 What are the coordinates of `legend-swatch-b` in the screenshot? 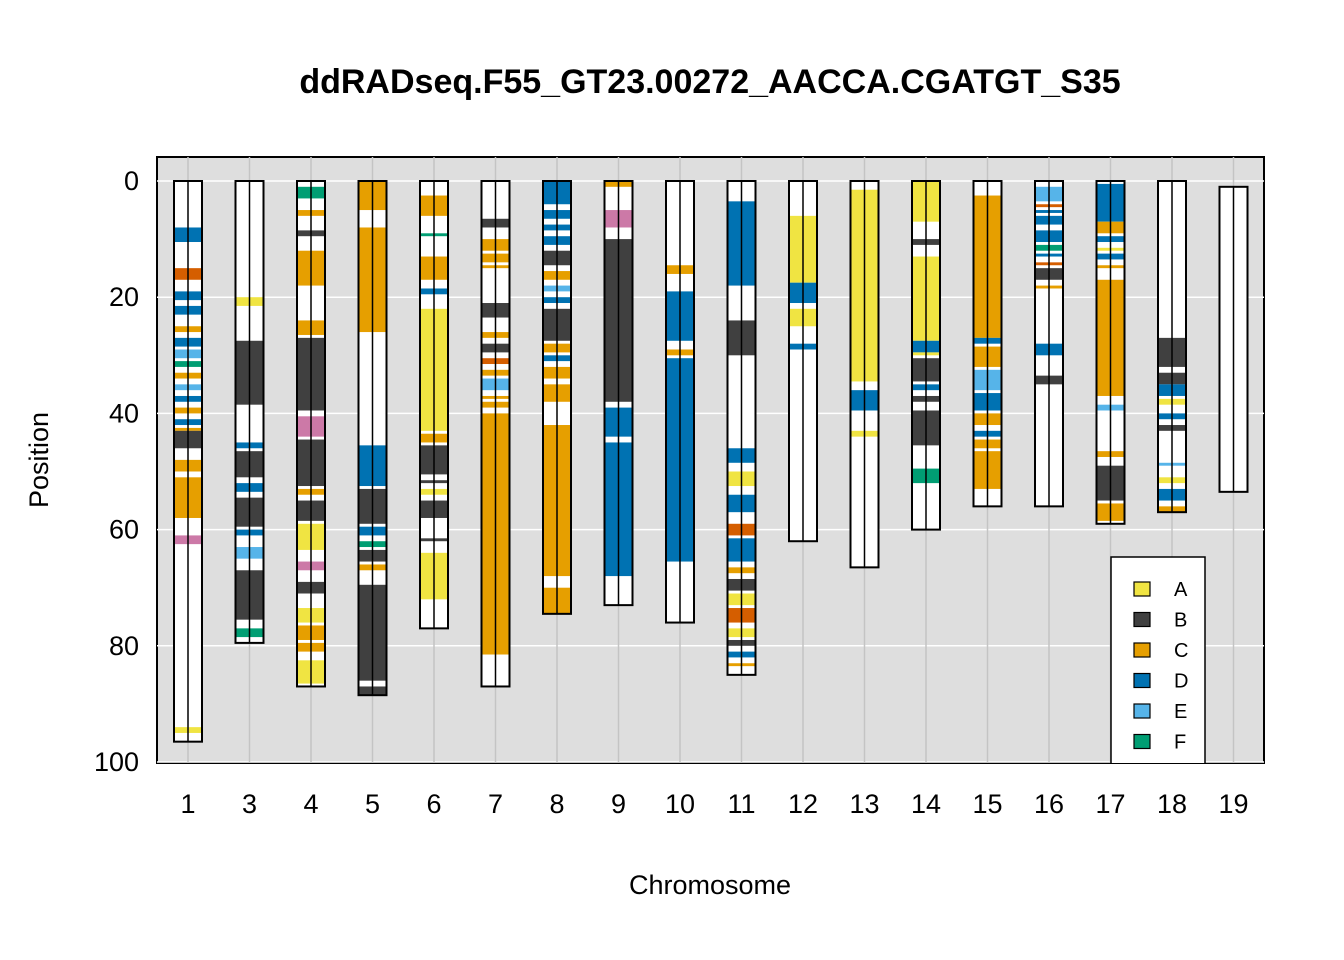 It's located at (1142, 619).